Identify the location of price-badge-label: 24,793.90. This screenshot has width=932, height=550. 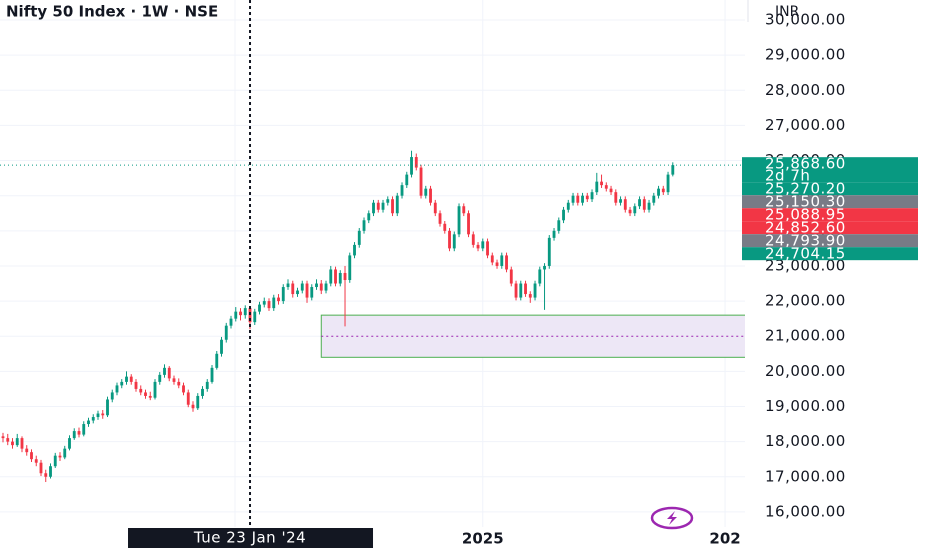
(805, 241).